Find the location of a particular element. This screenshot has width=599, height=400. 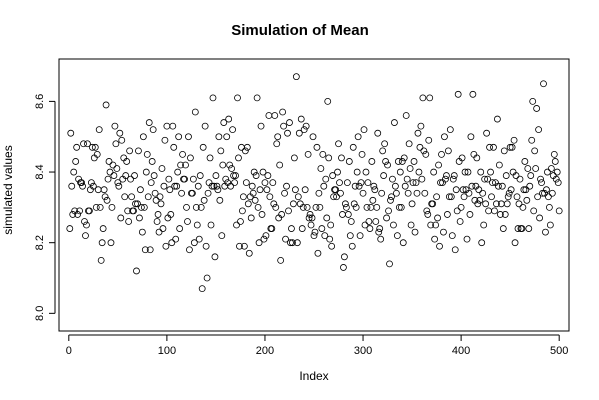

x-axis-label: Index is located at coordinates (313, 376).